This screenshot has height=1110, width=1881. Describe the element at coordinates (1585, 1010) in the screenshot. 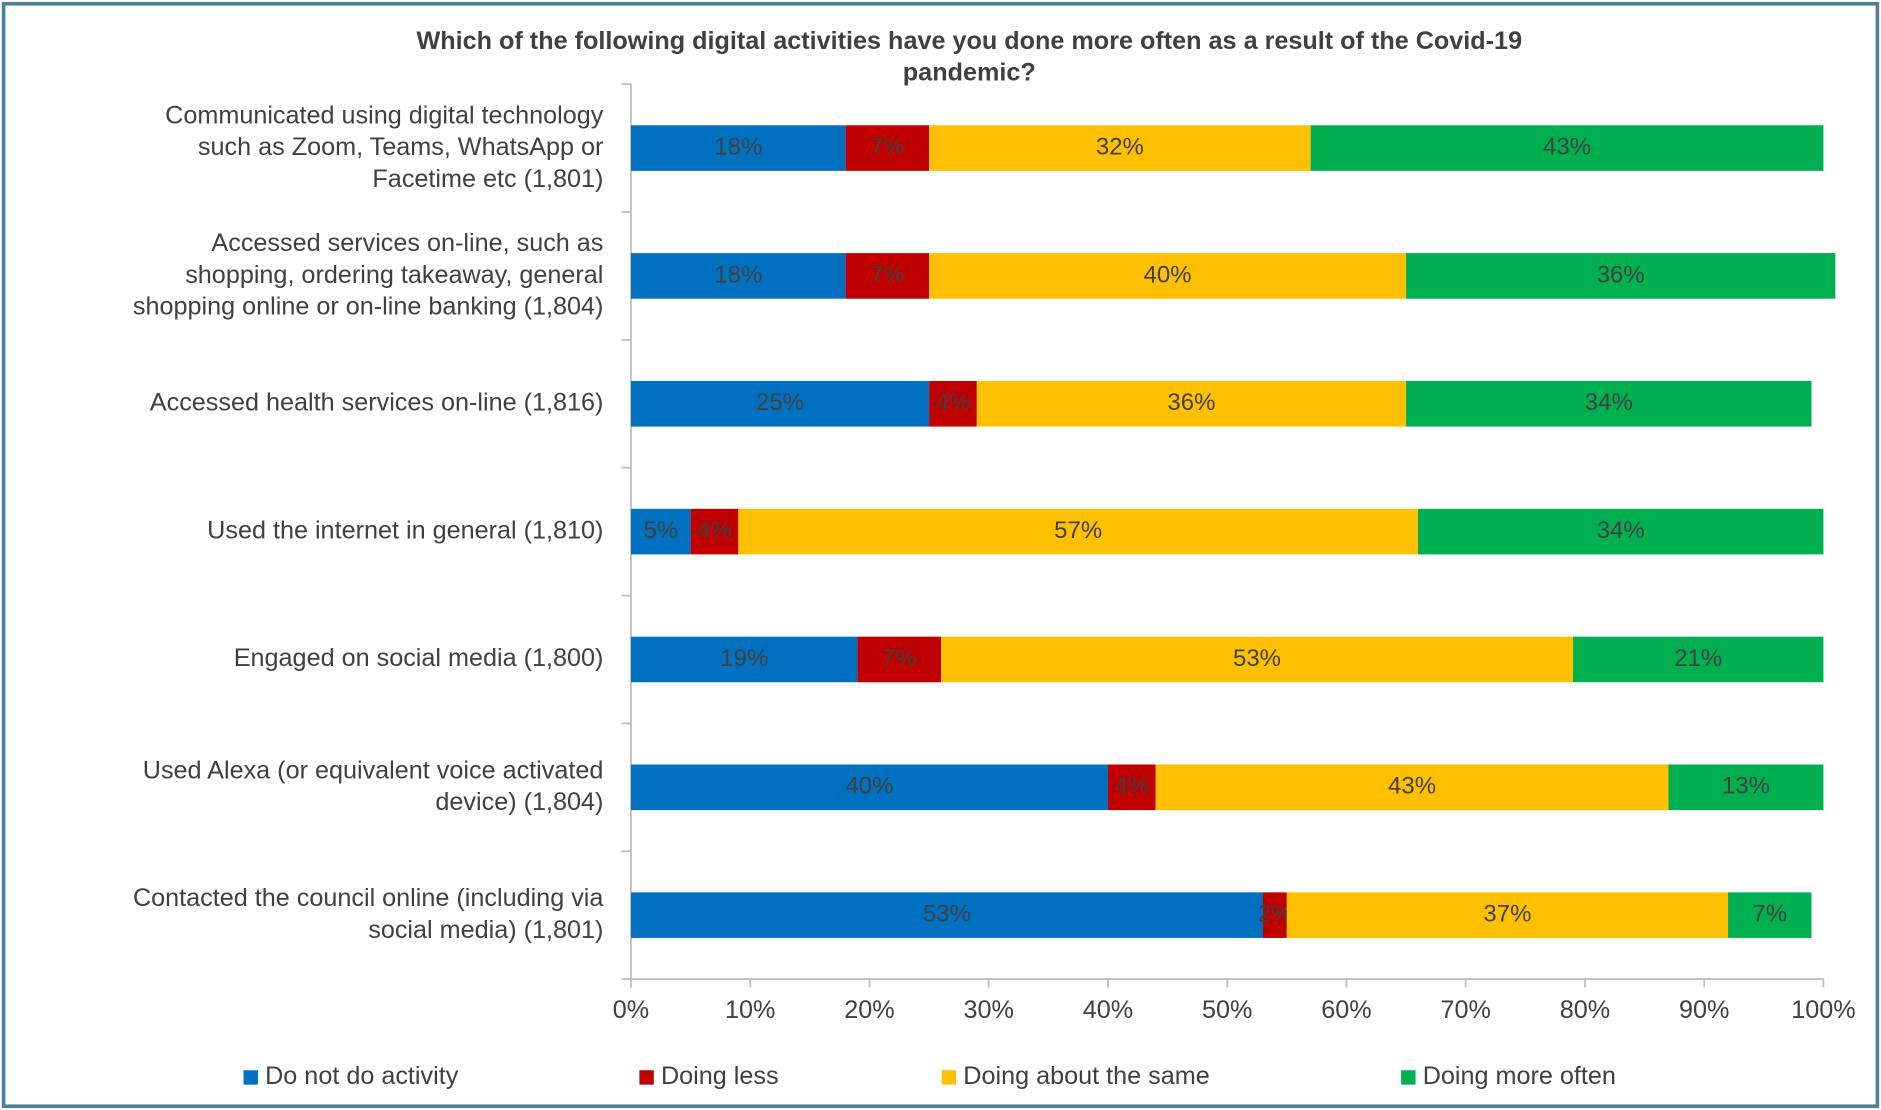

I see `x-tick-label: 80%` at that location.